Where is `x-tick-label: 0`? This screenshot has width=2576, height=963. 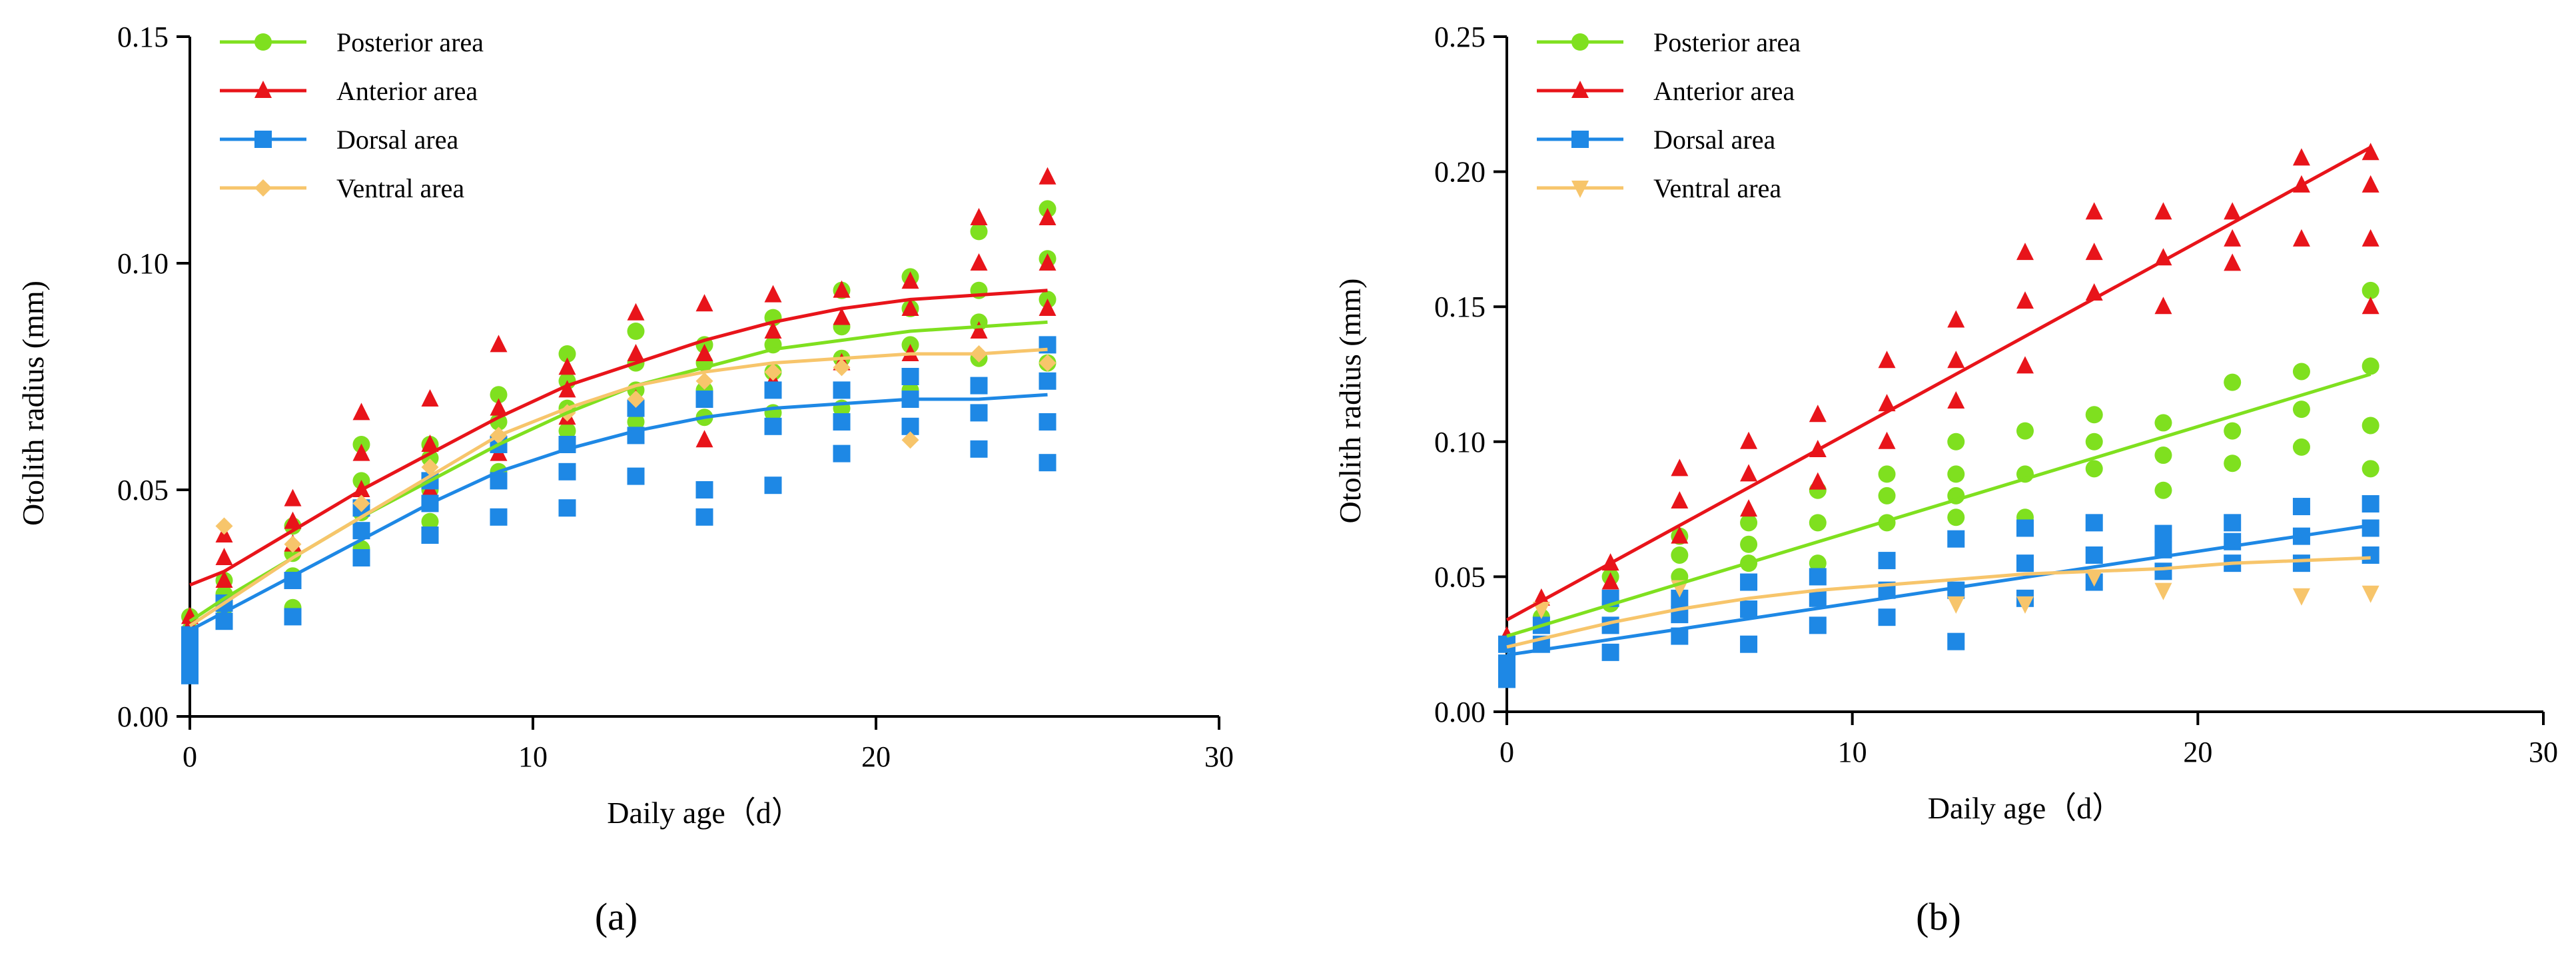
x-tick-label: 0 is located at coordinates (190, 756).